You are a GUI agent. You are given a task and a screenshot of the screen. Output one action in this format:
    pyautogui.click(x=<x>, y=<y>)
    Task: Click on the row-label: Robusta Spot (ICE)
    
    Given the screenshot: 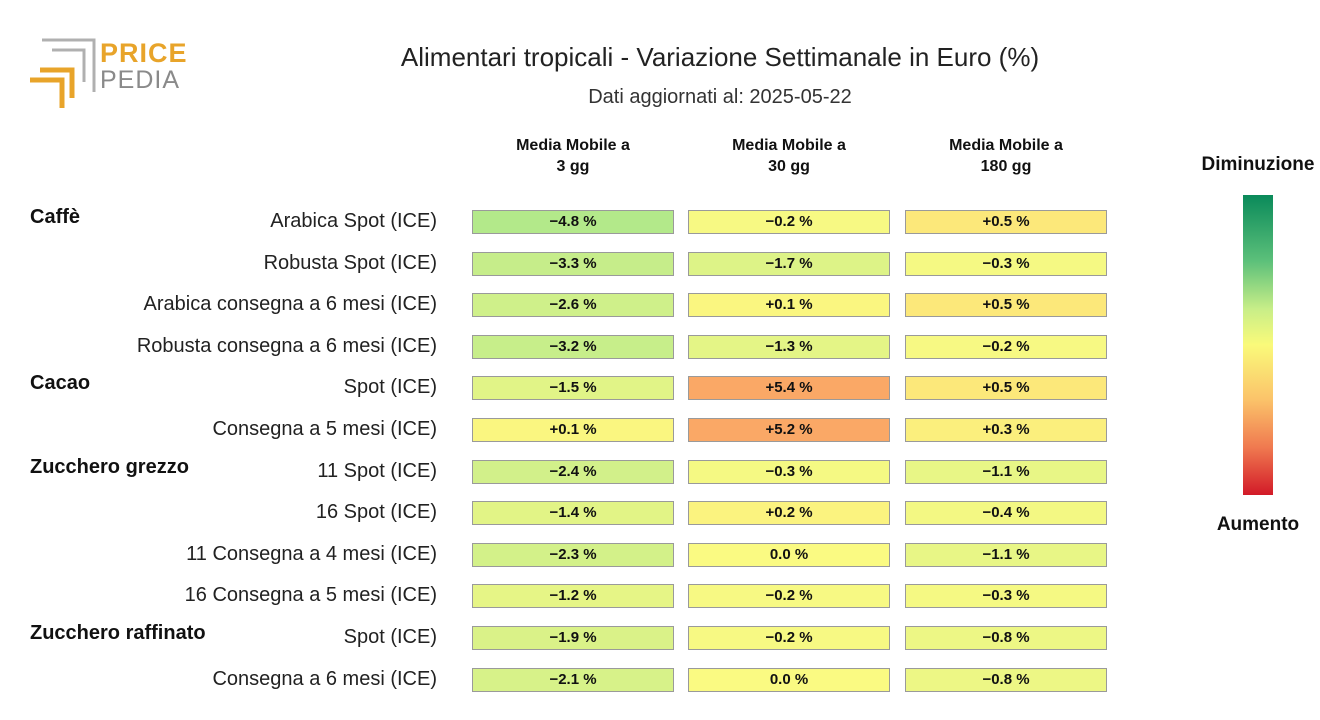 What is the action you would take?
    pyautogui.click(x=350, y=262)
    